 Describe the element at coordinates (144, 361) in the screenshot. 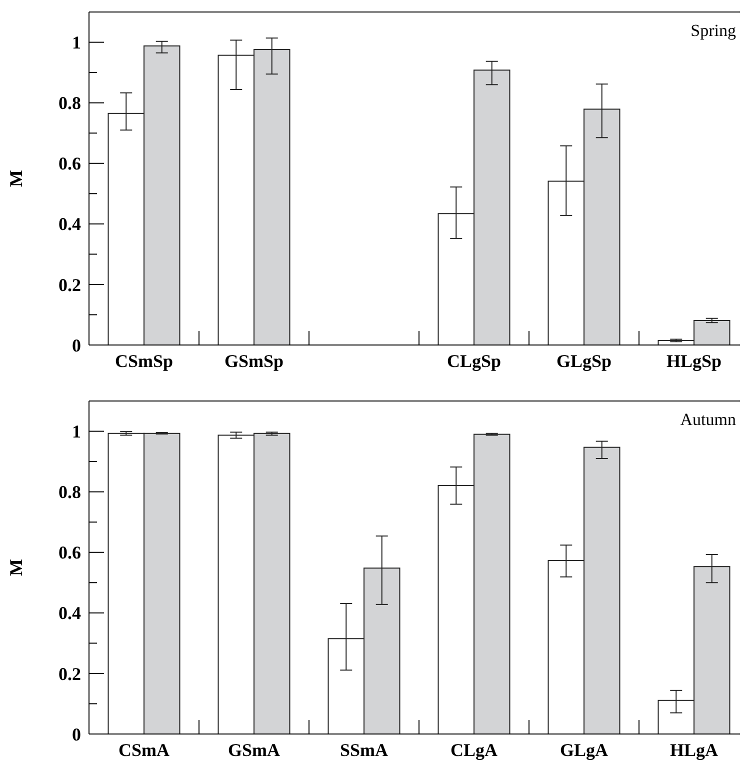

I see `x-tick-label: CSmSp` at that location.